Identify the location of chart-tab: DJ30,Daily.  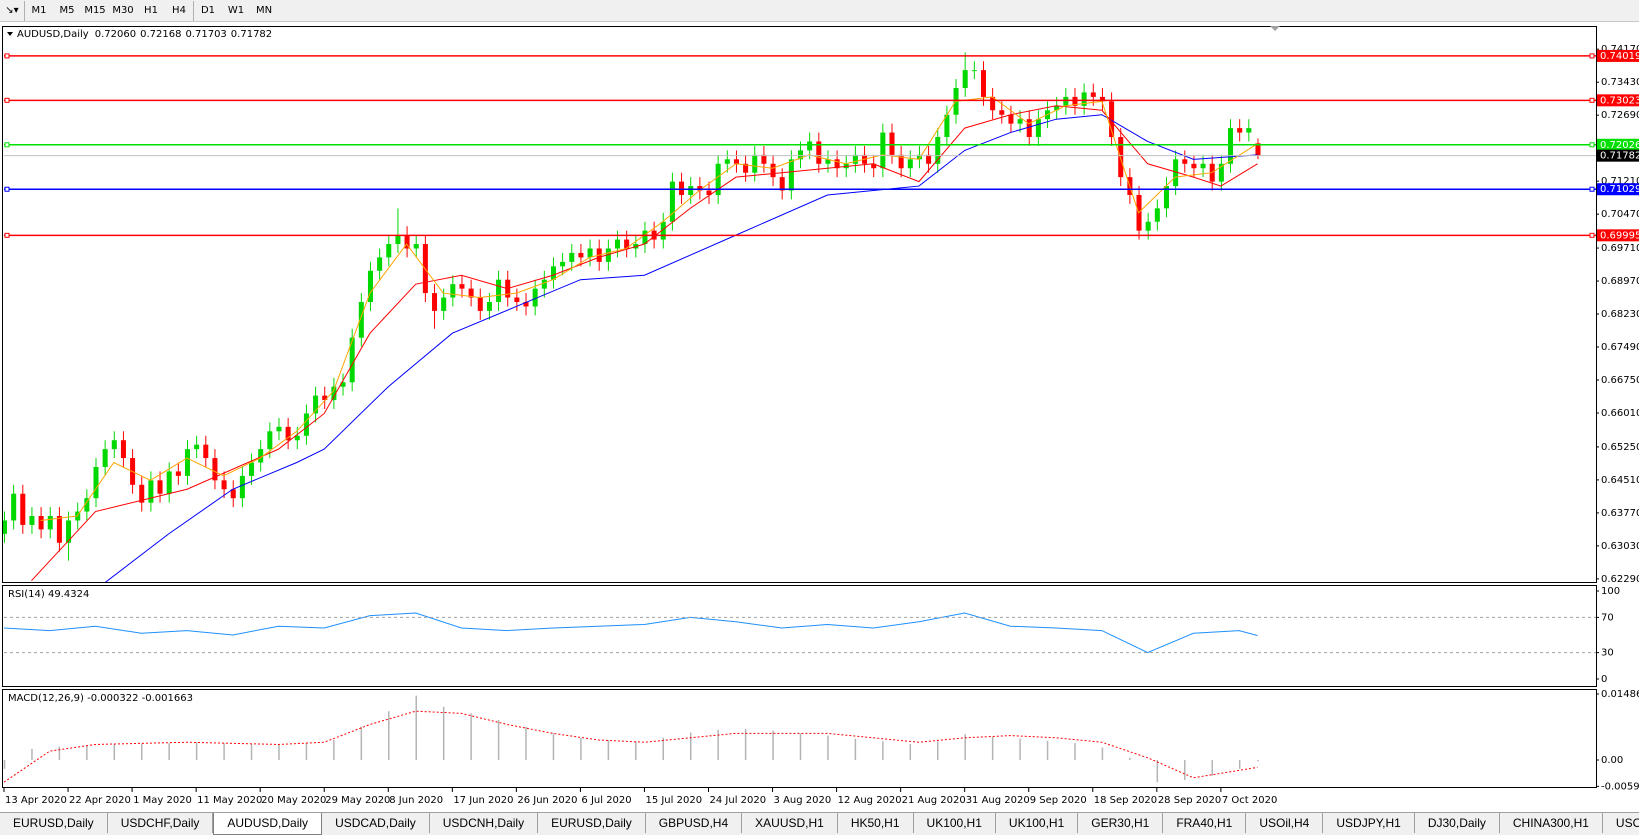
(1457, 823).